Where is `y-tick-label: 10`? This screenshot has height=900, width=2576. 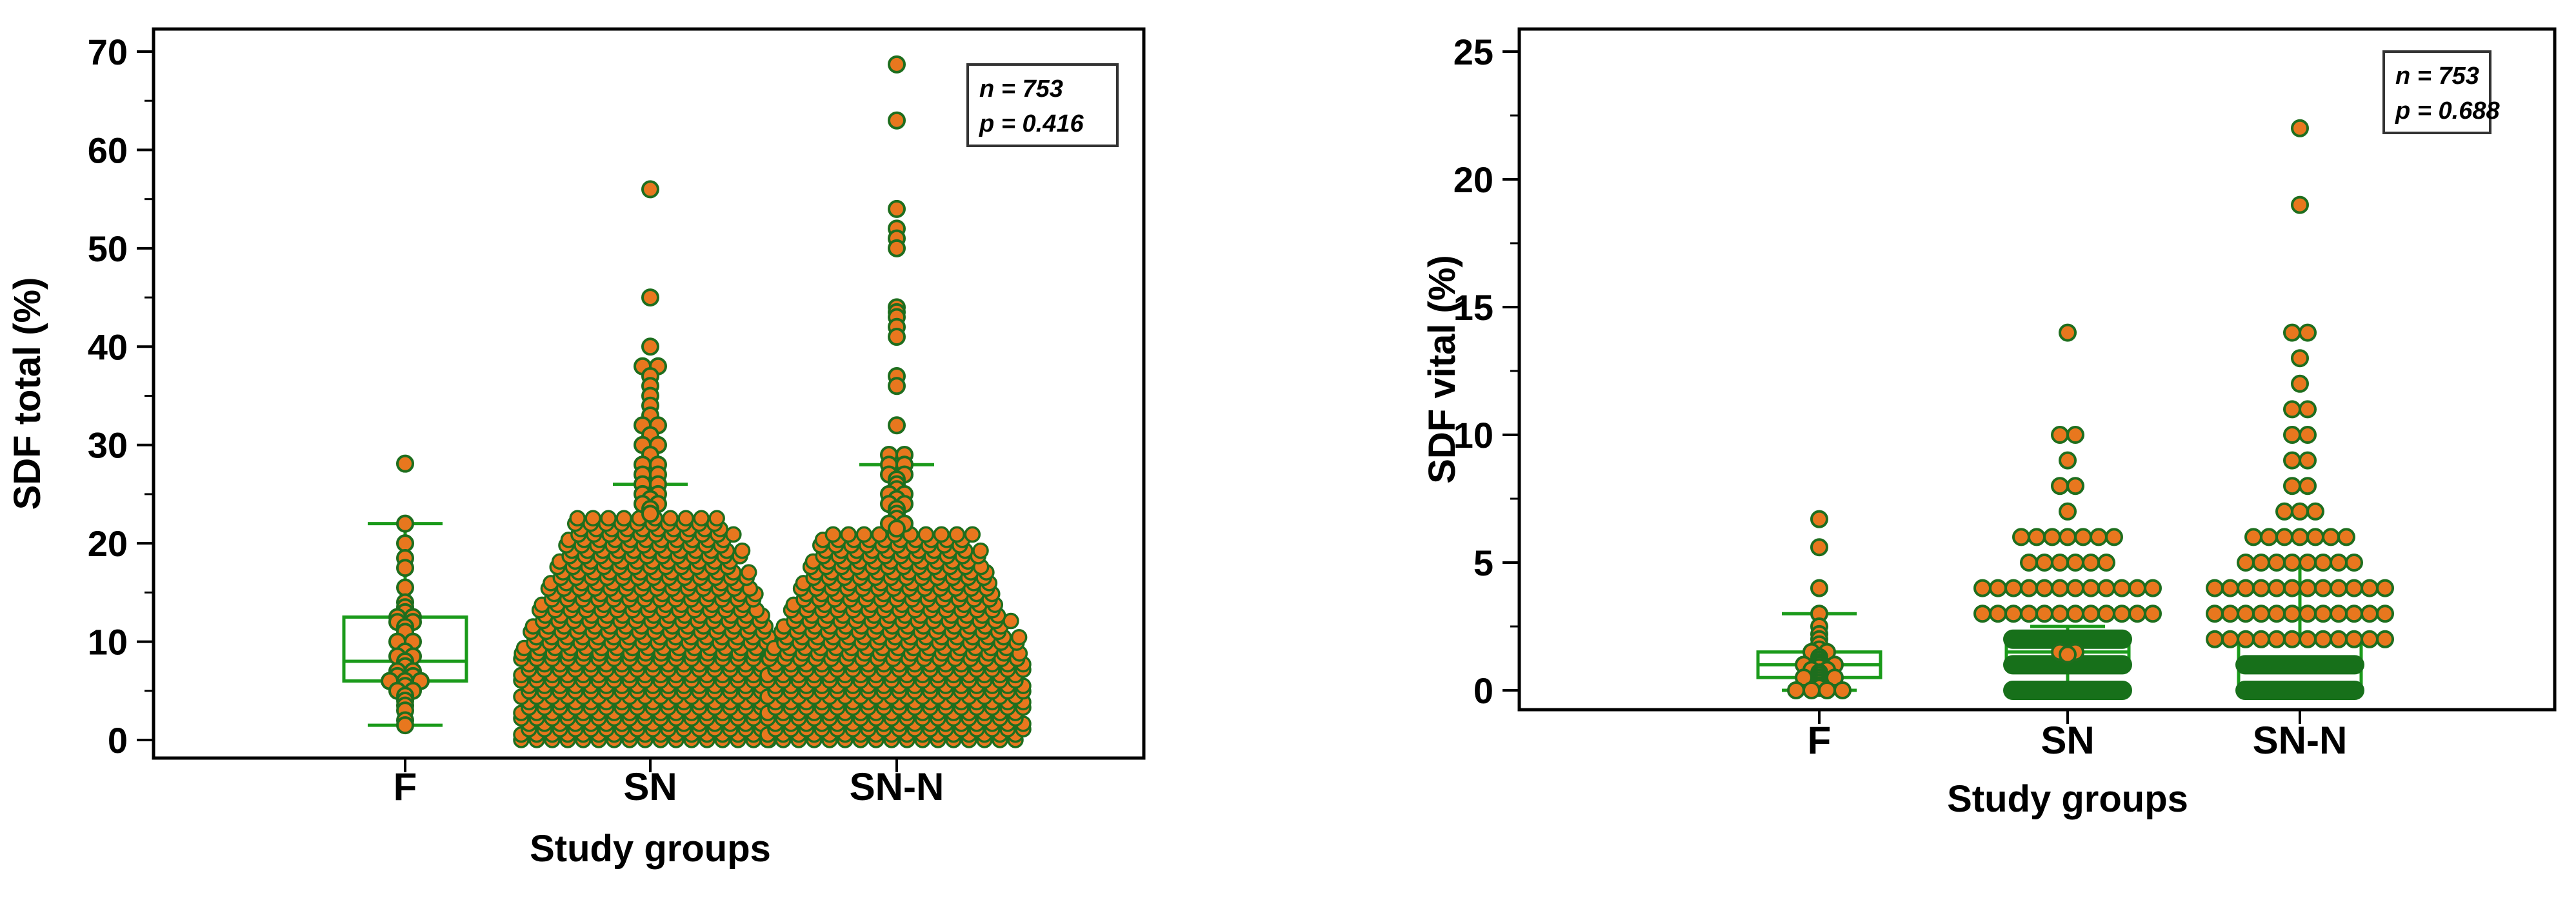 y-tick-label: 10 is located at coordinates (1473, 435).